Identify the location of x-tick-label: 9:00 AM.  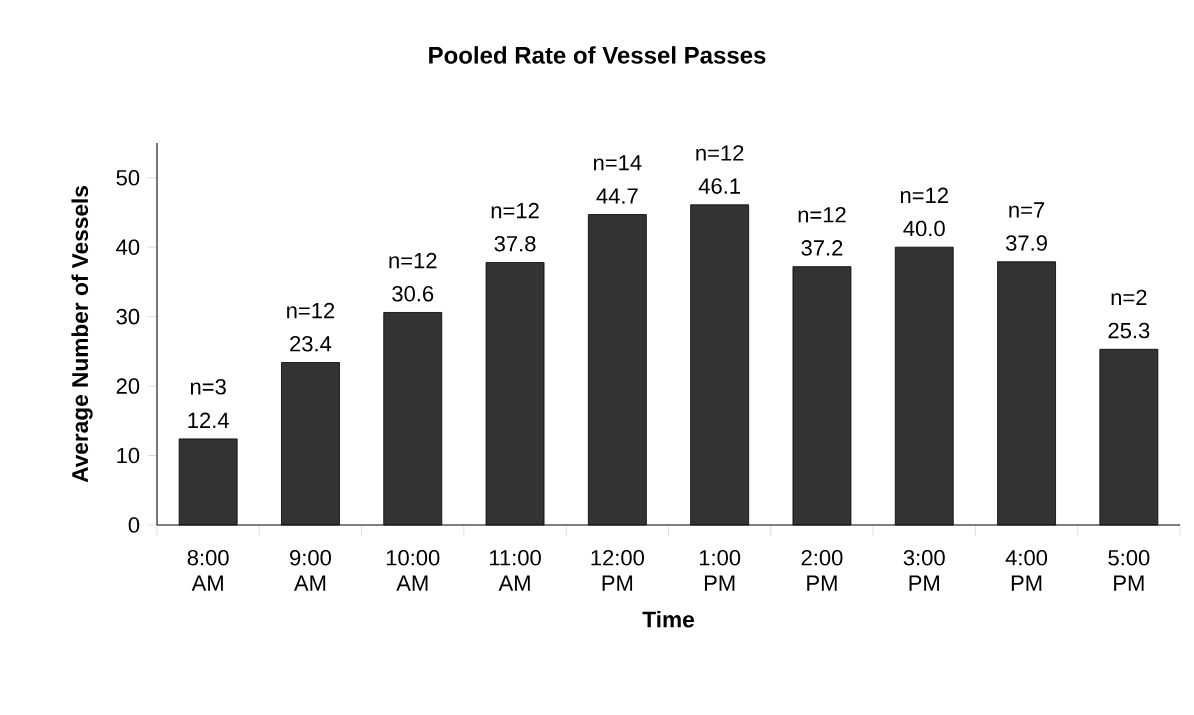
(310, 570).